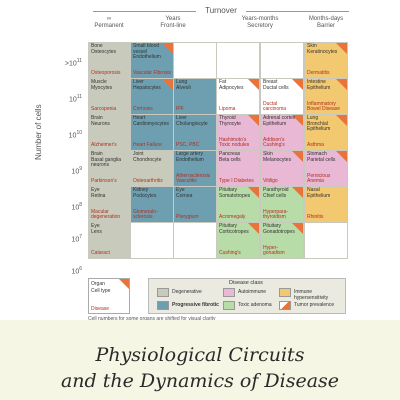 The image size is (400, 400). I want to click on organ-cell-type-label: Brain Basal ganglia neurons, so click(106, 160).